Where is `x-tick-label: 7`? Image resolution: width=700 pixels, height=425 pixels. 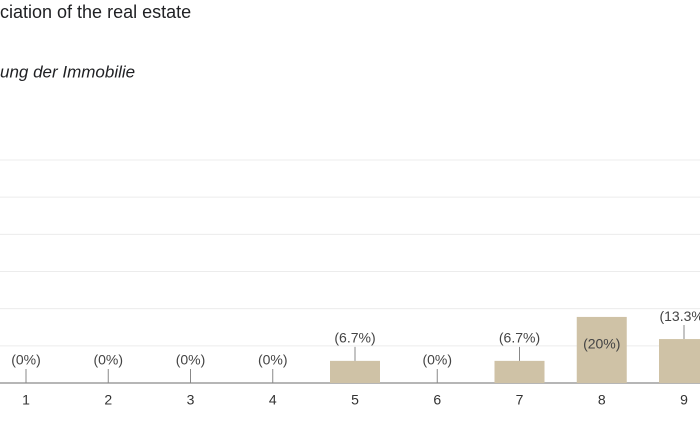
x-tick-label: 7 is located at coordinates (520, 400).